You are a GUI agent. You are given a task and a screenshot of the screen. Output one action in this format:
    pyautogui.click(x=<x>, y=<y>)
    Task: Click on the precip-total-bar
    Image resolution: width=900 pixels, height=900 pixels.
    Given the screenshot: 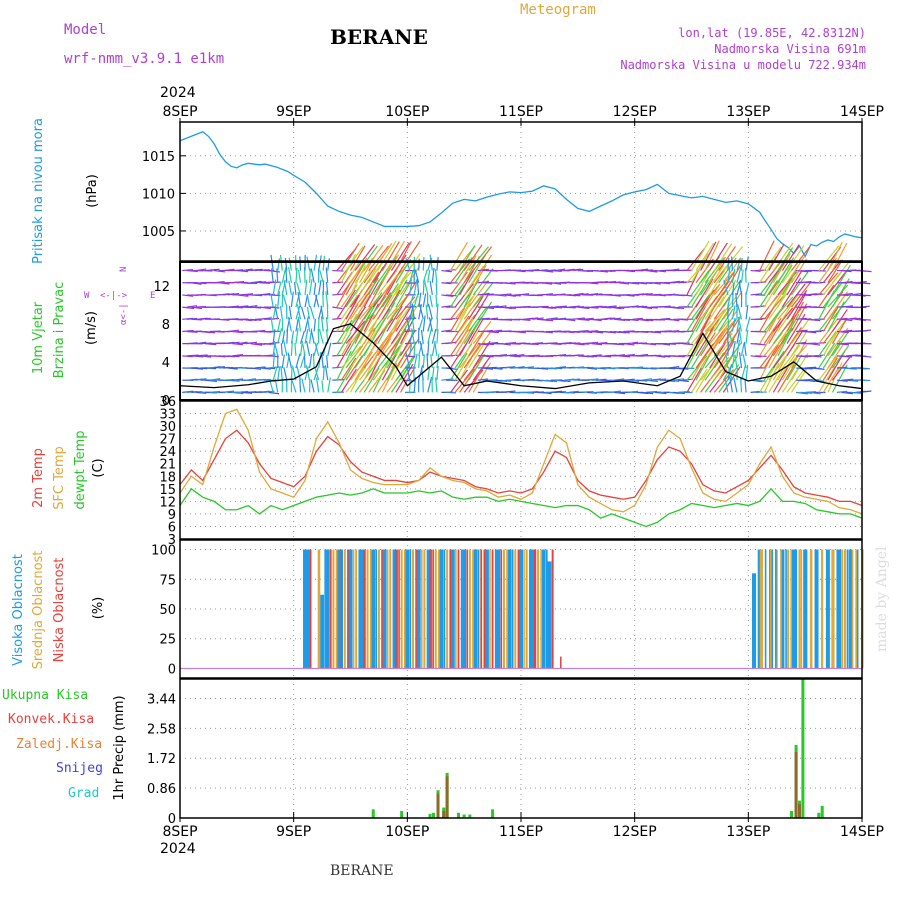 What is the action you would take?
    pyautogui.click(x=373, y=813)
    